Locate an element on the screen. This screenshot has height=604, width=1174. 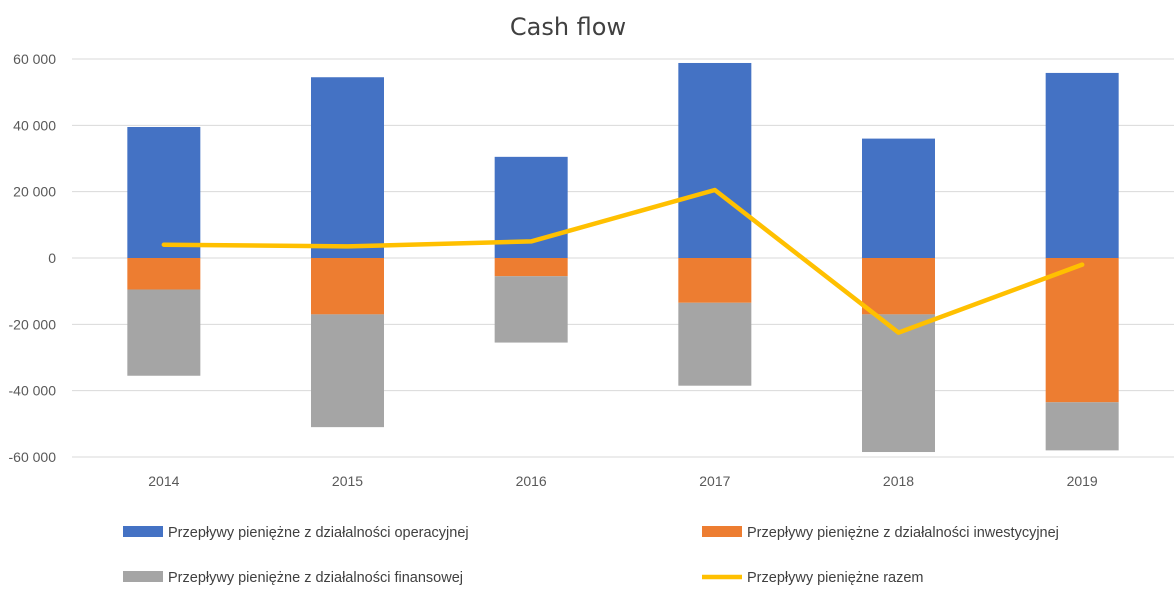
legend-item: Przepływy pieniężne razem is located at coordinates (813, 578).